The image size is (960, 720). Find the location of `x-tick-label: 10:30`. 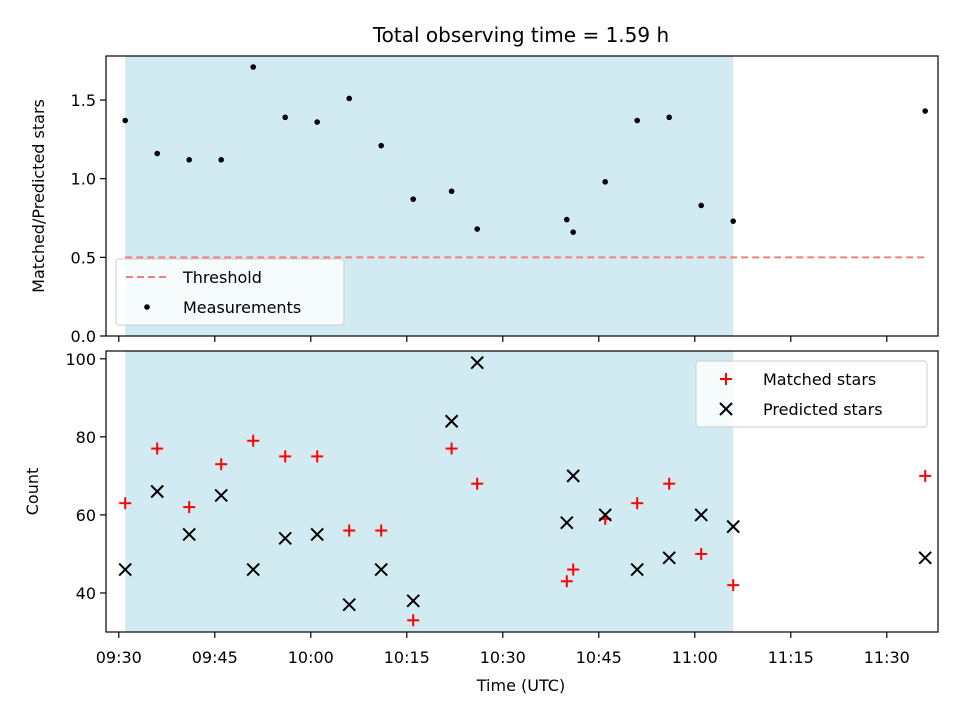

x-tick-label: 10:30 is located at coordinates (503, 657).